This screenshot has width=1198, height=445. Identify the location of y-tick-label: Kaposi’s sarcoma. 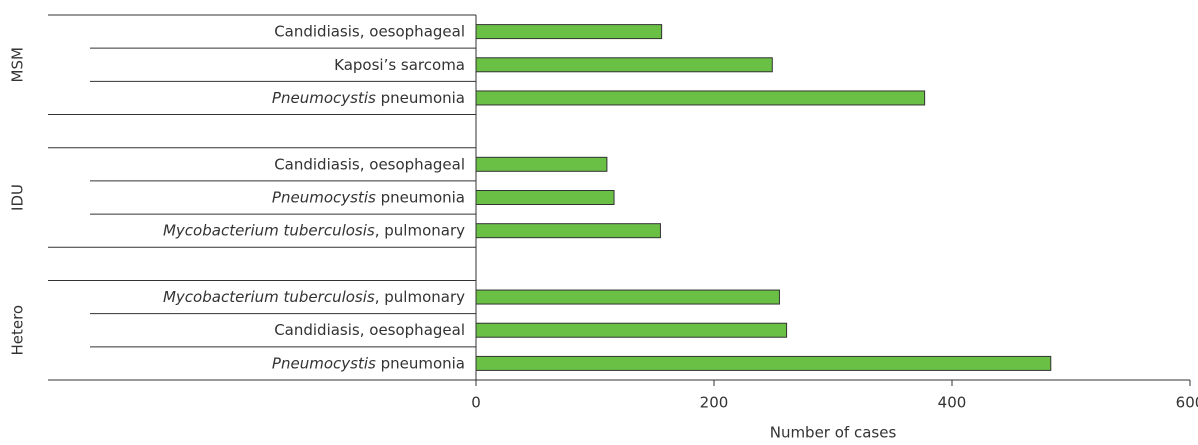
(399, 64).